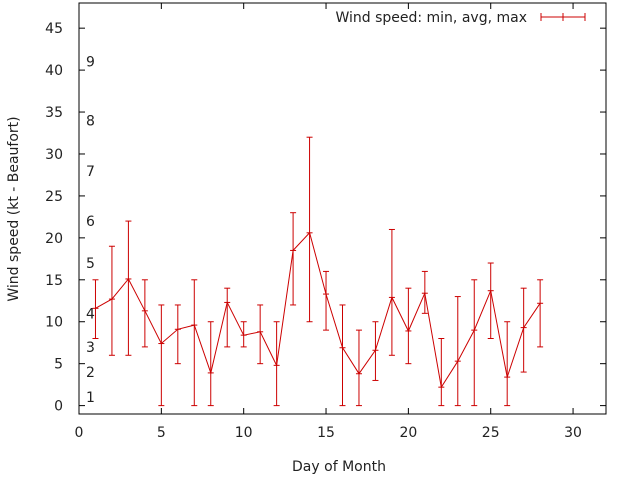  What do you see at coordinates (54, 113) in the screenshot?
I see `y-tick-label: 35` at bounding box center [54, 113].